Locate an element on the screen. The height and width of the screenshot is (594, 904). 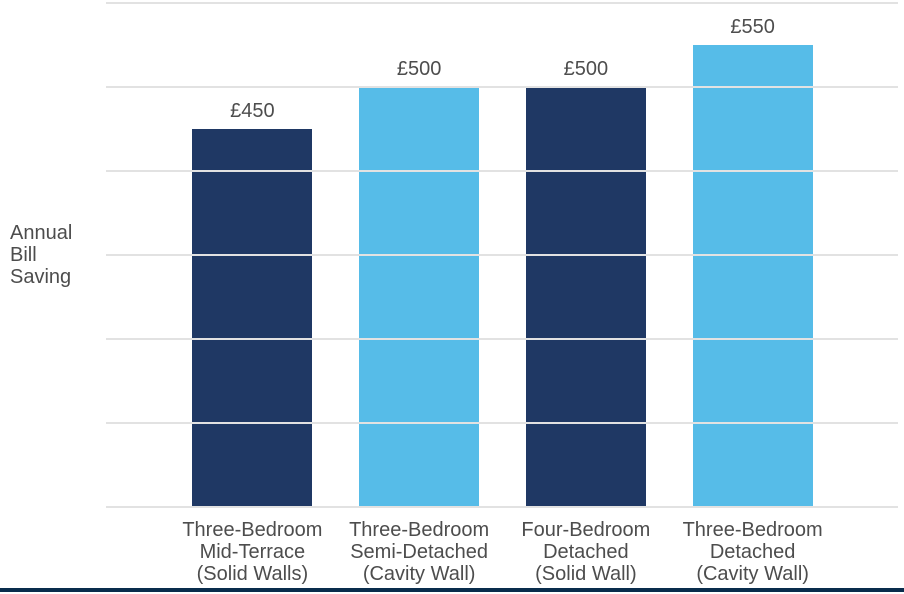
y-axis-label: Annual Bill Saving is located at coordinates (41, 255).